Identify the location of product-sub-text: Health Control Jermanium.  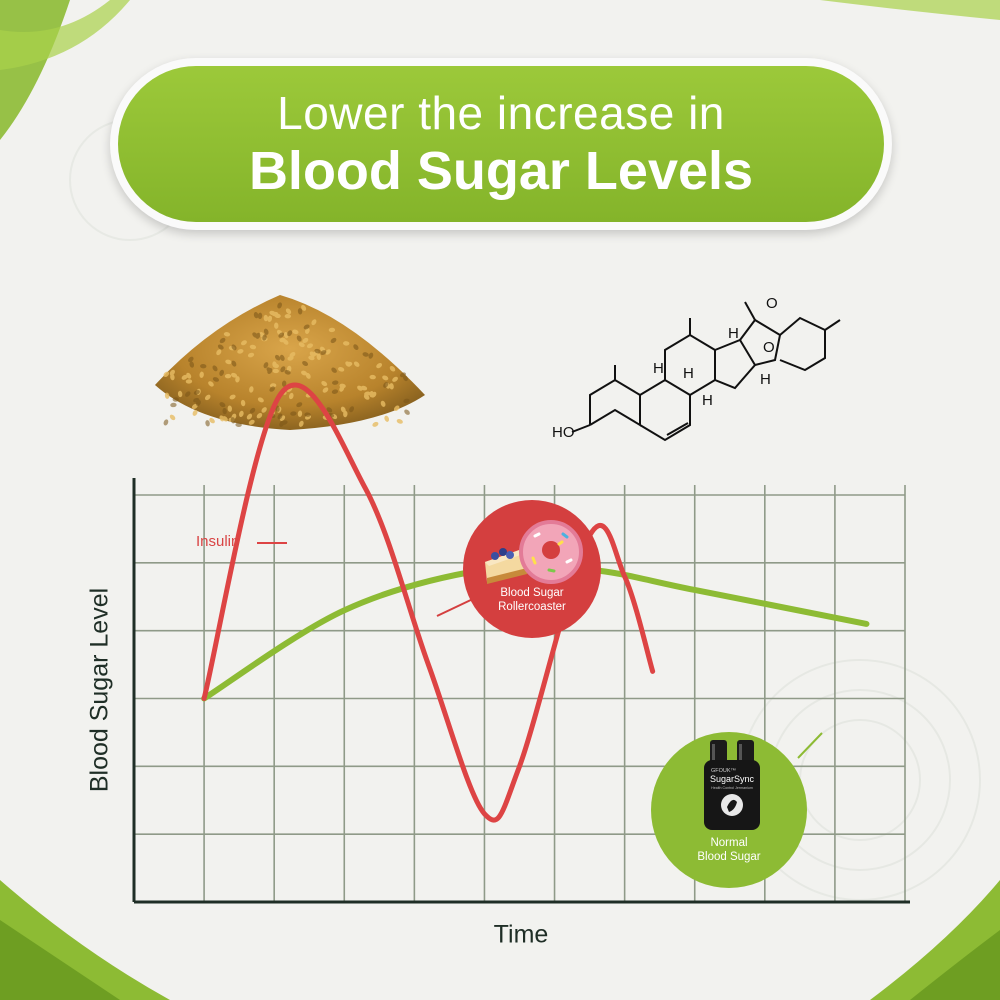
(732, 788).